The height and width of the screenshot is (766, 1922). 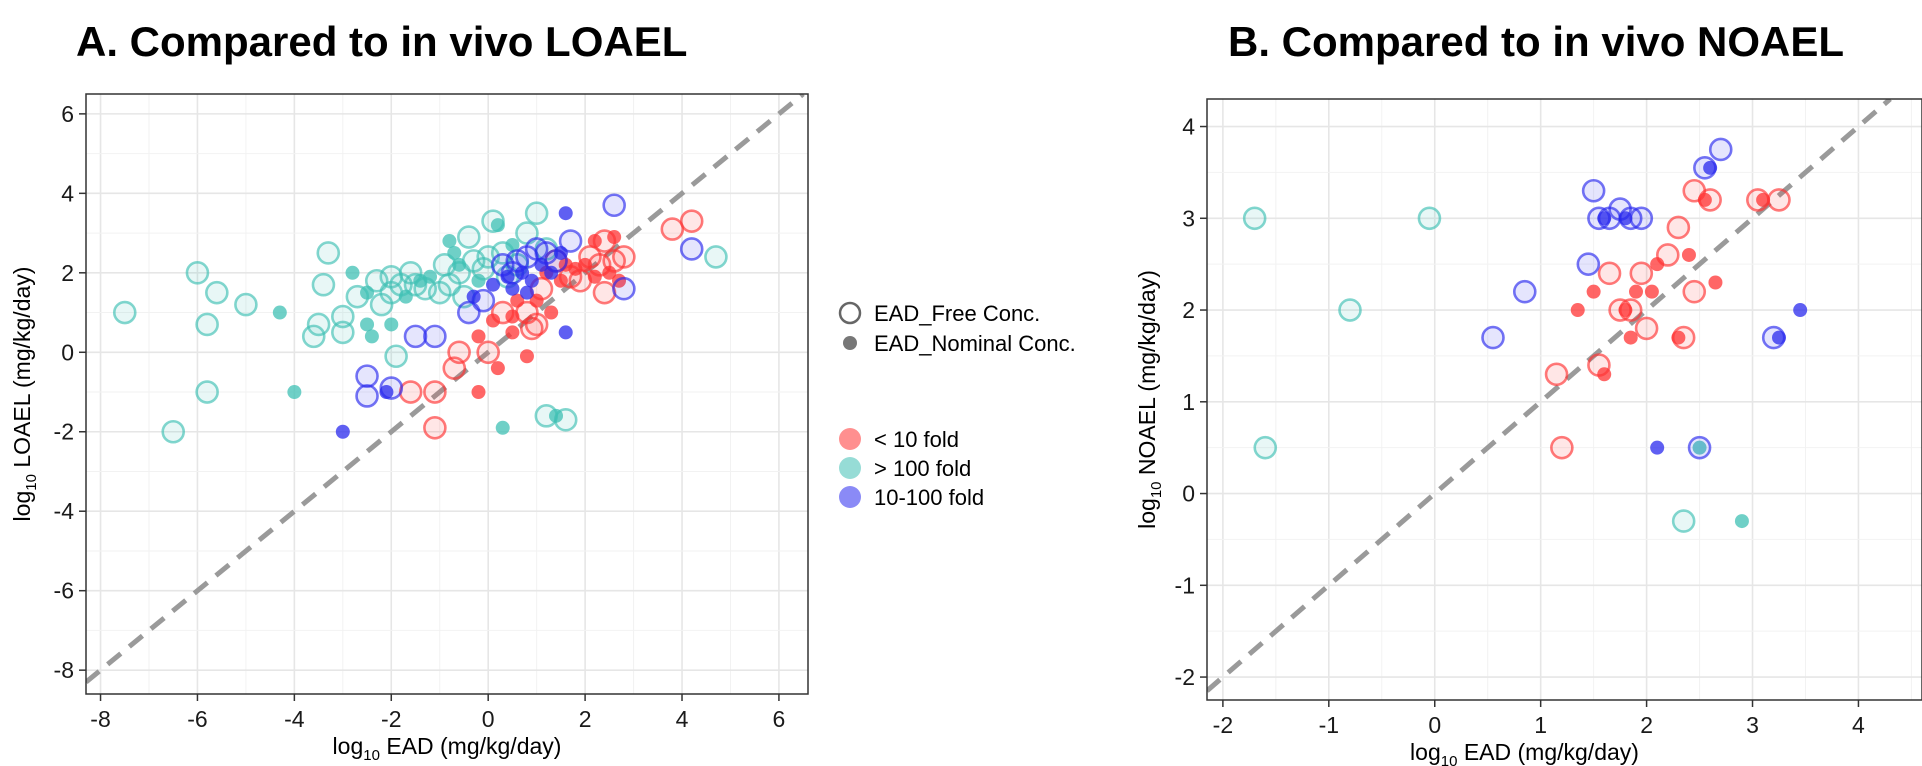 I want to click on y-tick-label: -6, so click(x=64, y=591).